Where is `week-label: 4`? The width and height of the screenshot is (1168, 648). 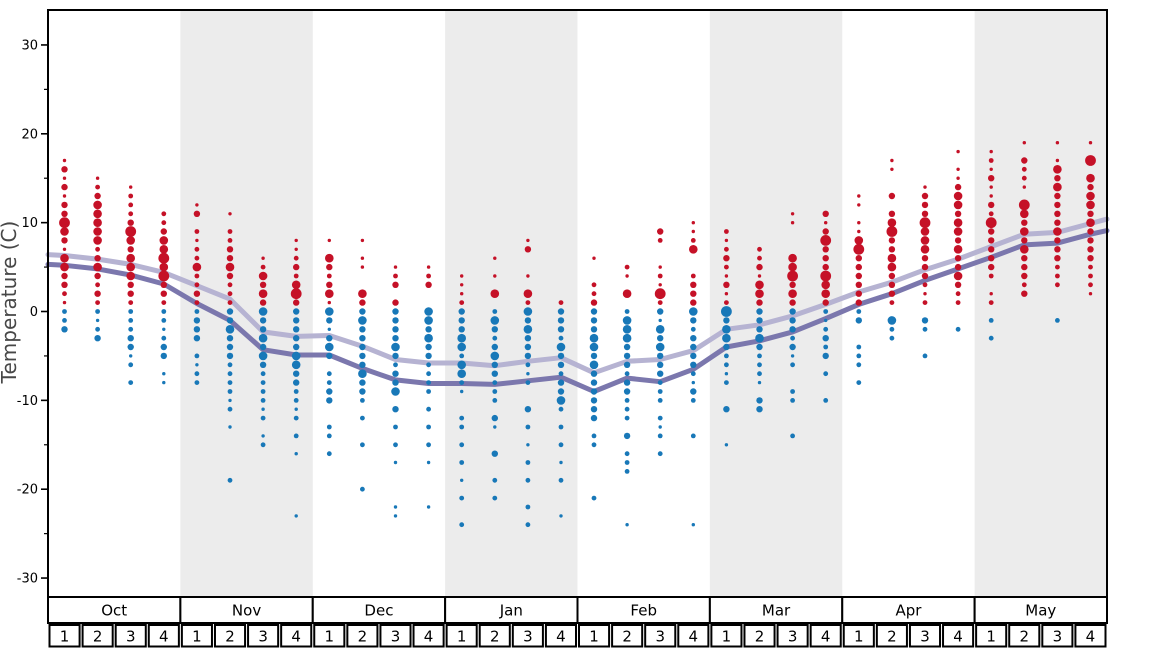
week-label: 4 is located at coordinates (561, 637).